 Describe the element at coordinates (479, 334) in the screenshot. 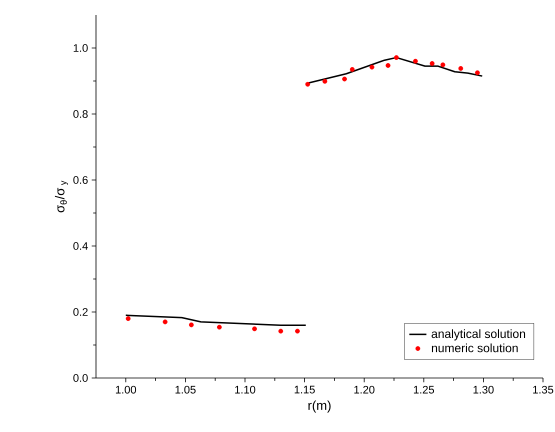

I see `legend-label: analytical solution` at that location.